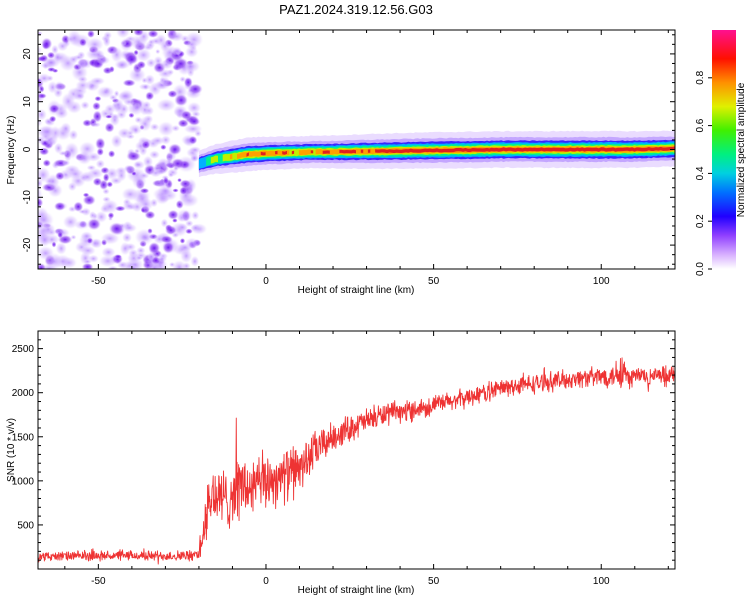  Describe the element at coordinates (434, 281) in the screenshot. I see `spectrogram-x-tick-label: 50` at that location.